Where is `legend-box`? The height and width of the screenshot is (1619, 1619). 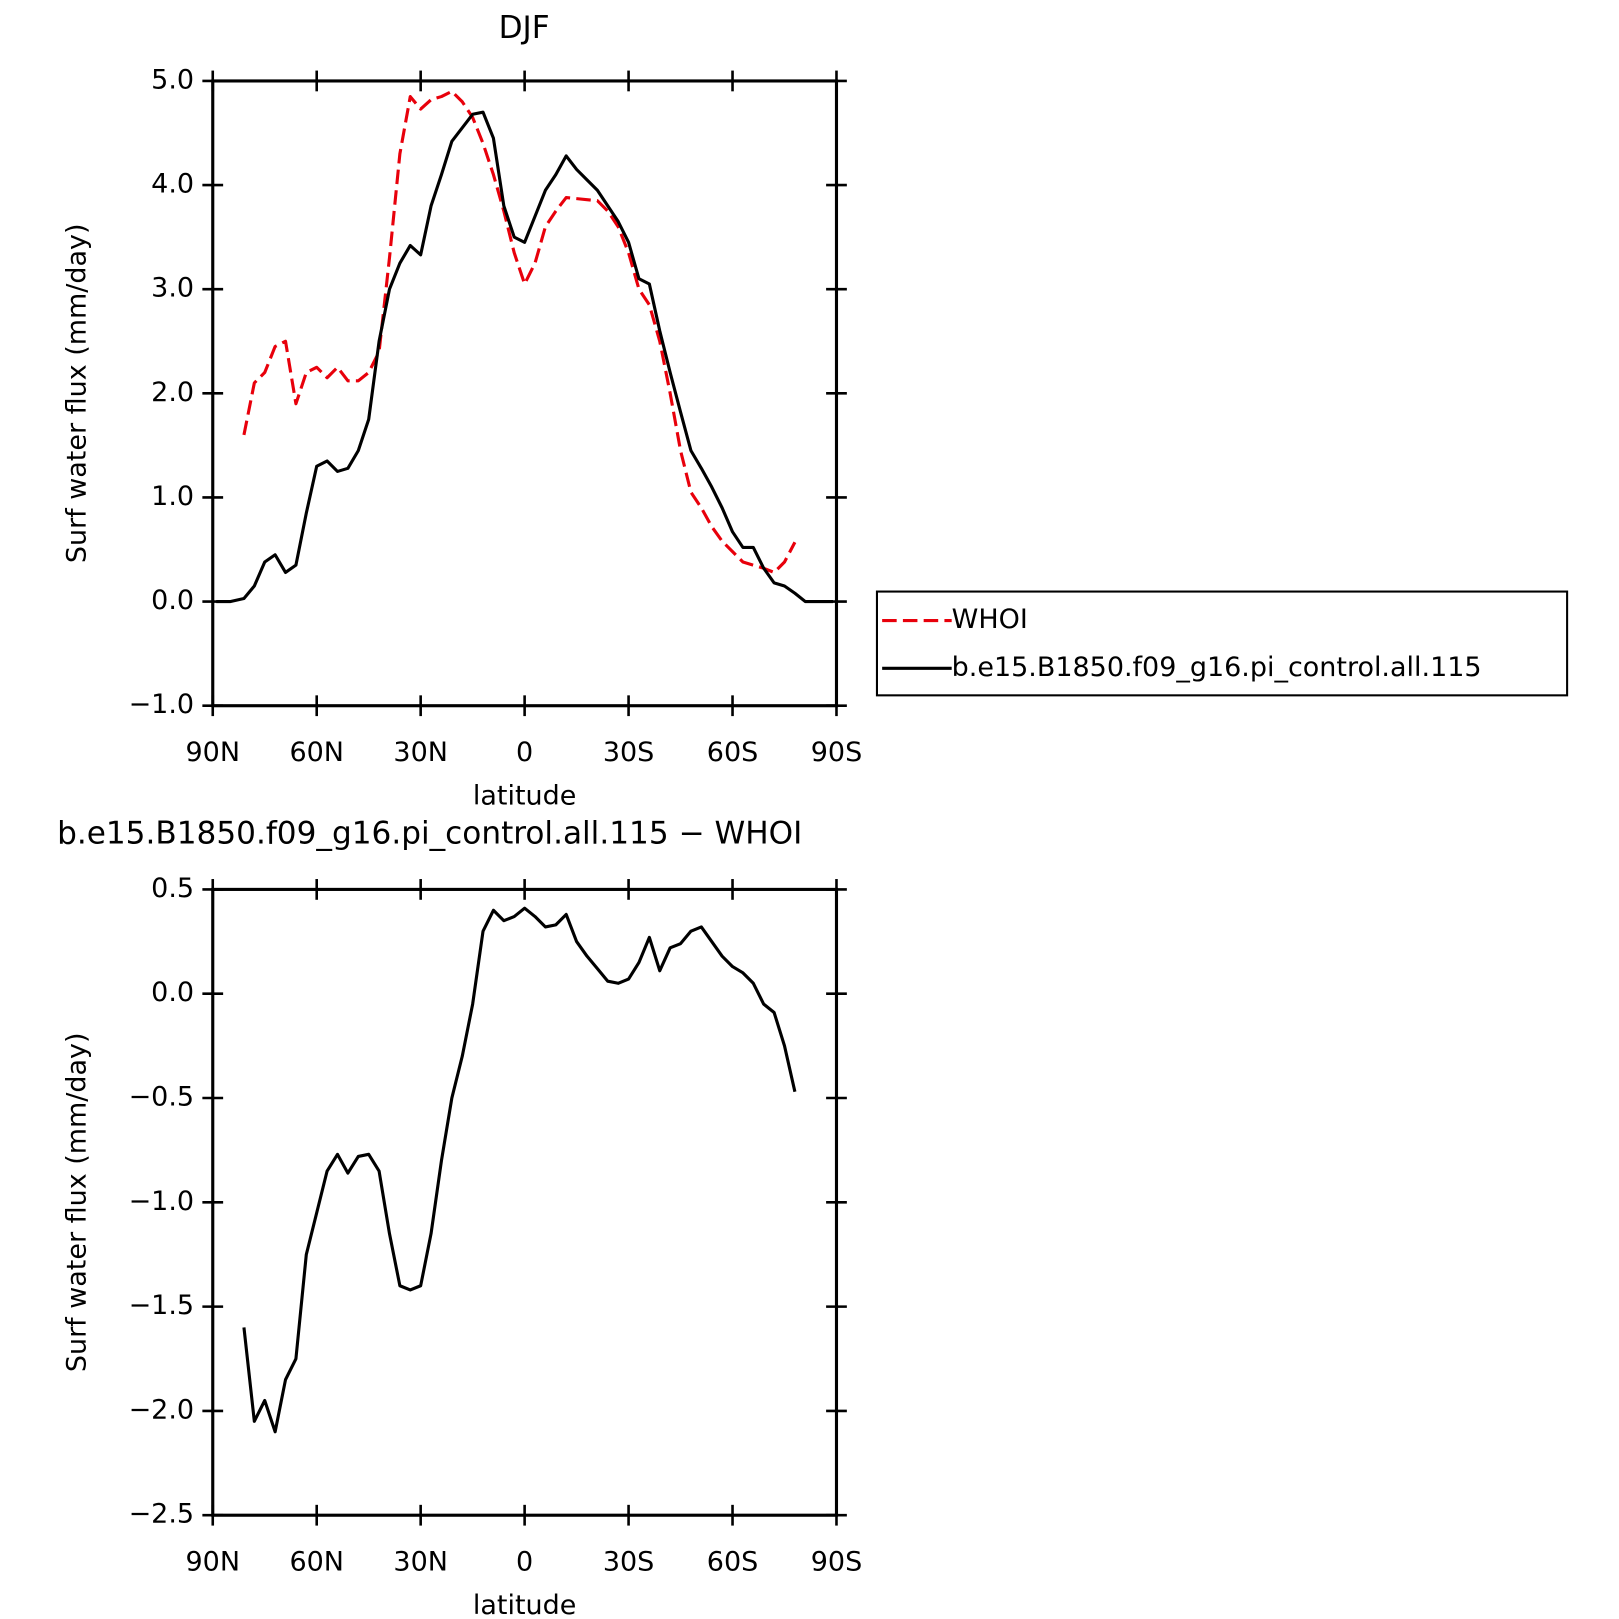
legend-box is located at coordinates (1222, 643).